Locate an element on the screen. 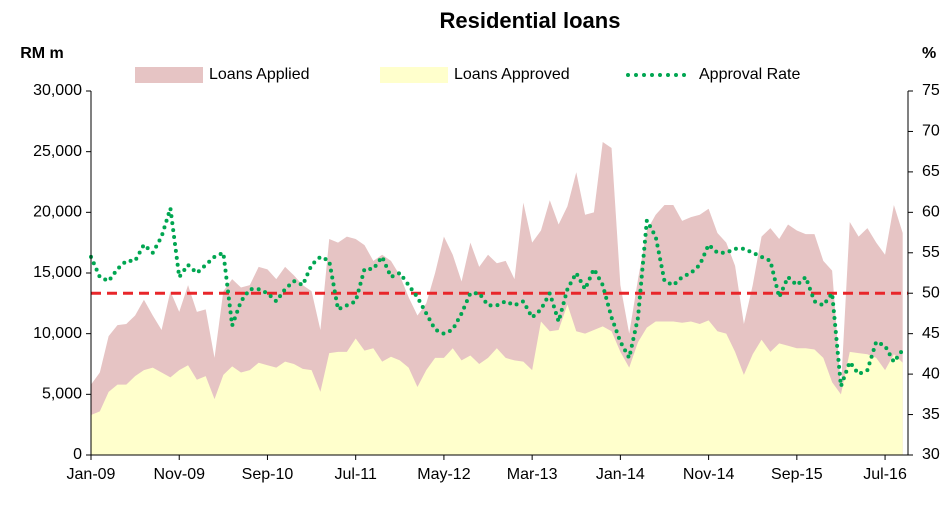 Image resolution: width=948 pixels, height=519 pixels. y-tick-label: 15,000 is located at coordinates (57, 272).